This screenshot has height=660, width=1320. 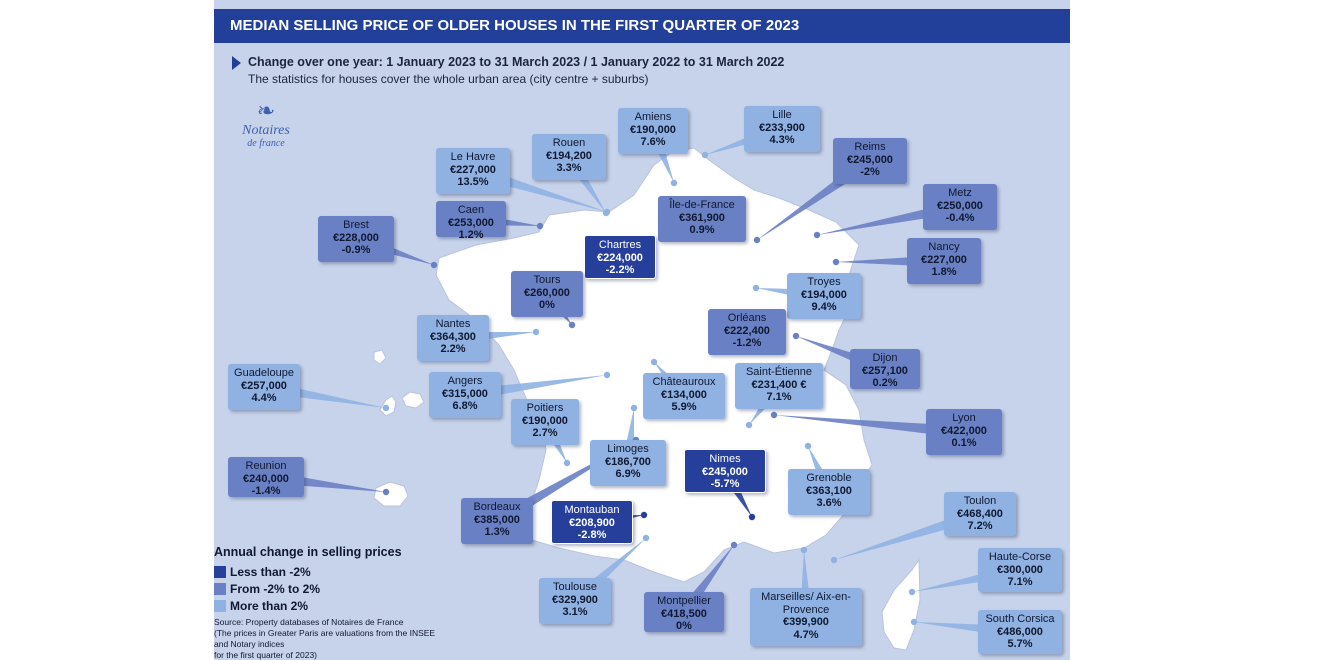 I want to click on city-name: Rouen, so click(x=569, y=143).